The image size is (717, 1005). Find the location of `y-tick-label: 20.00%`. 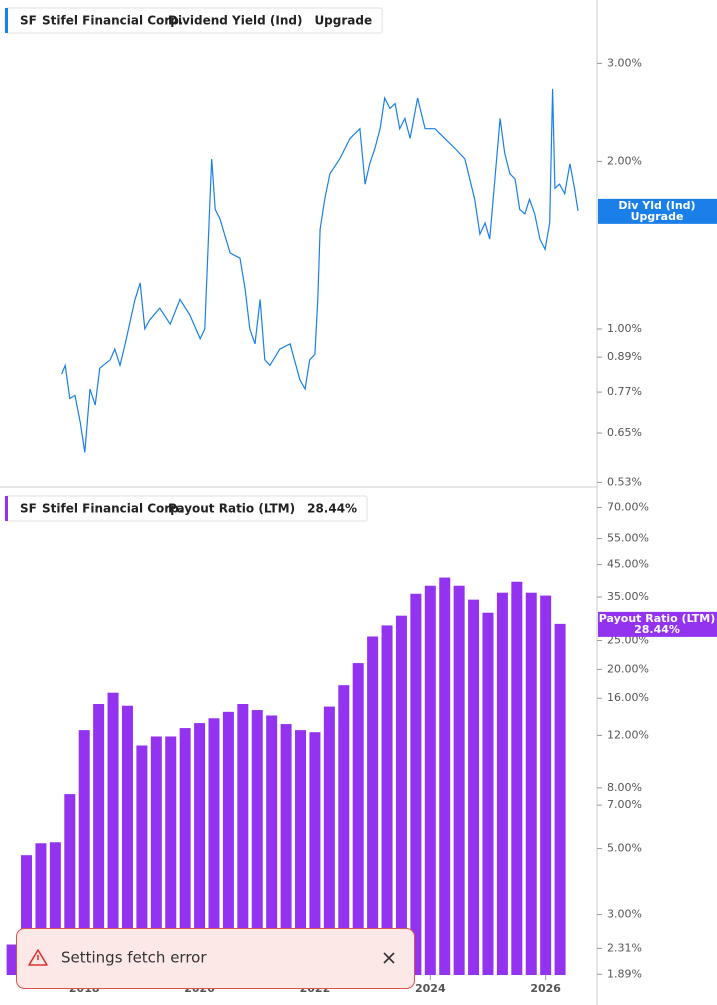

y-tick-label: 20.00% is located at coordinates (628, 668).